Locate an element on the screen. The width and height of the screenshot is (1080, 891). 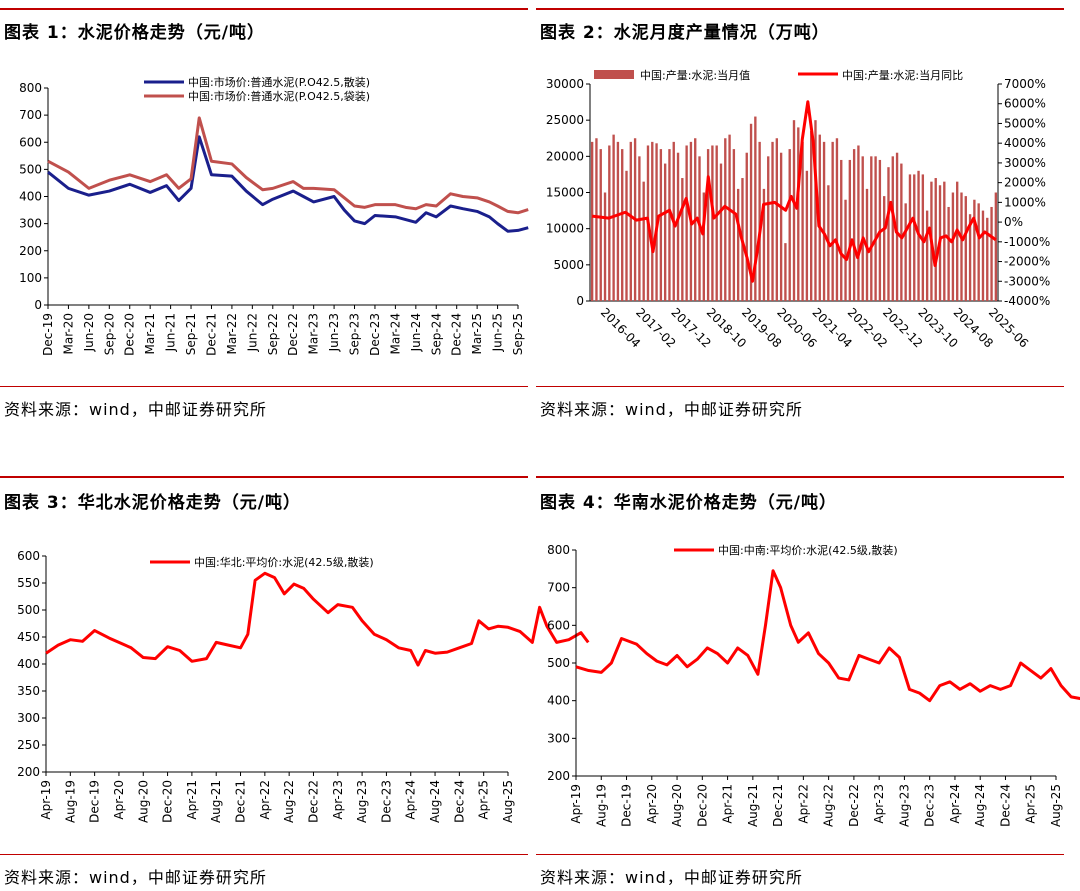
x-tick-label: Apr-24 is located at coordinates (411, 800).